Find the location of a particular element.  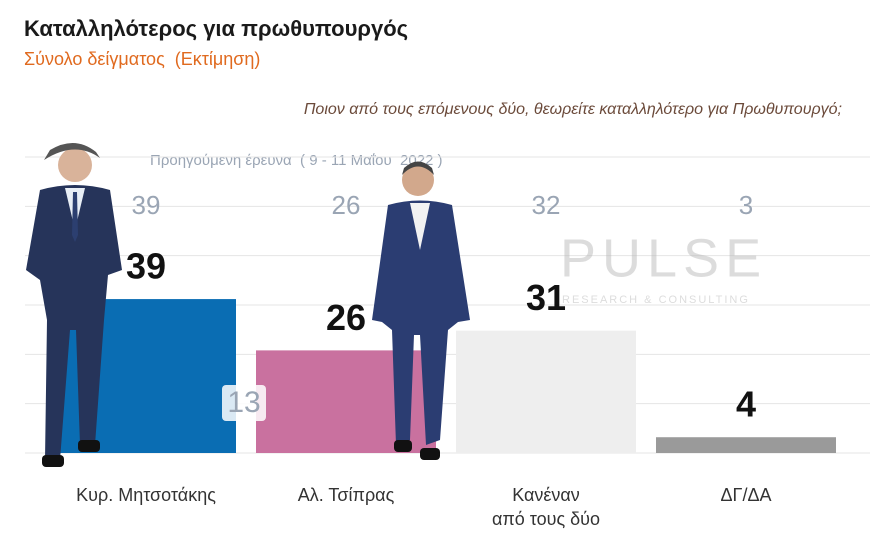

x-tick-label: ΔΓ/ΔΑ is located at coordinates (746, 495).